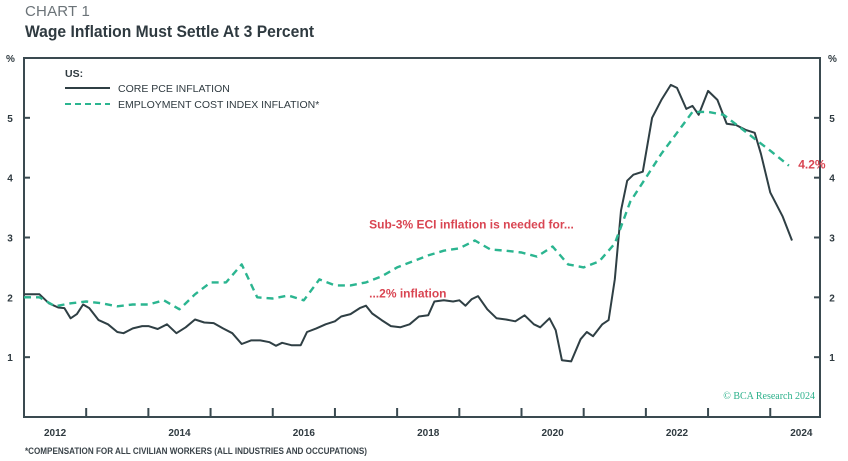  I want to click on x-tick-label: 2018, so click(428, 433).